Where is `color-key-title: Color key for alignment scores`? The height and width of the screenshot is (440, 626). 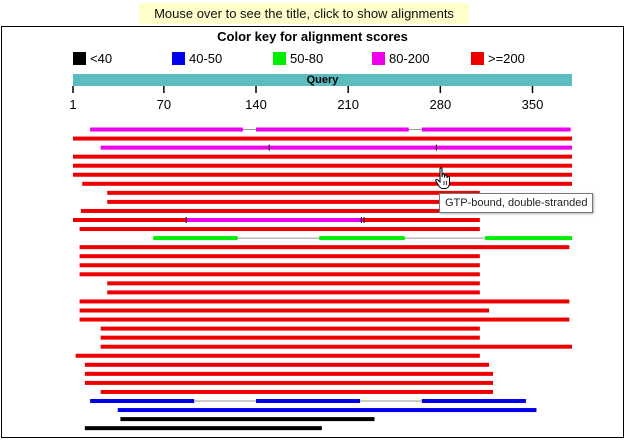
color-key-title: Color key for alignment scores is located at coordinates (312, 36).